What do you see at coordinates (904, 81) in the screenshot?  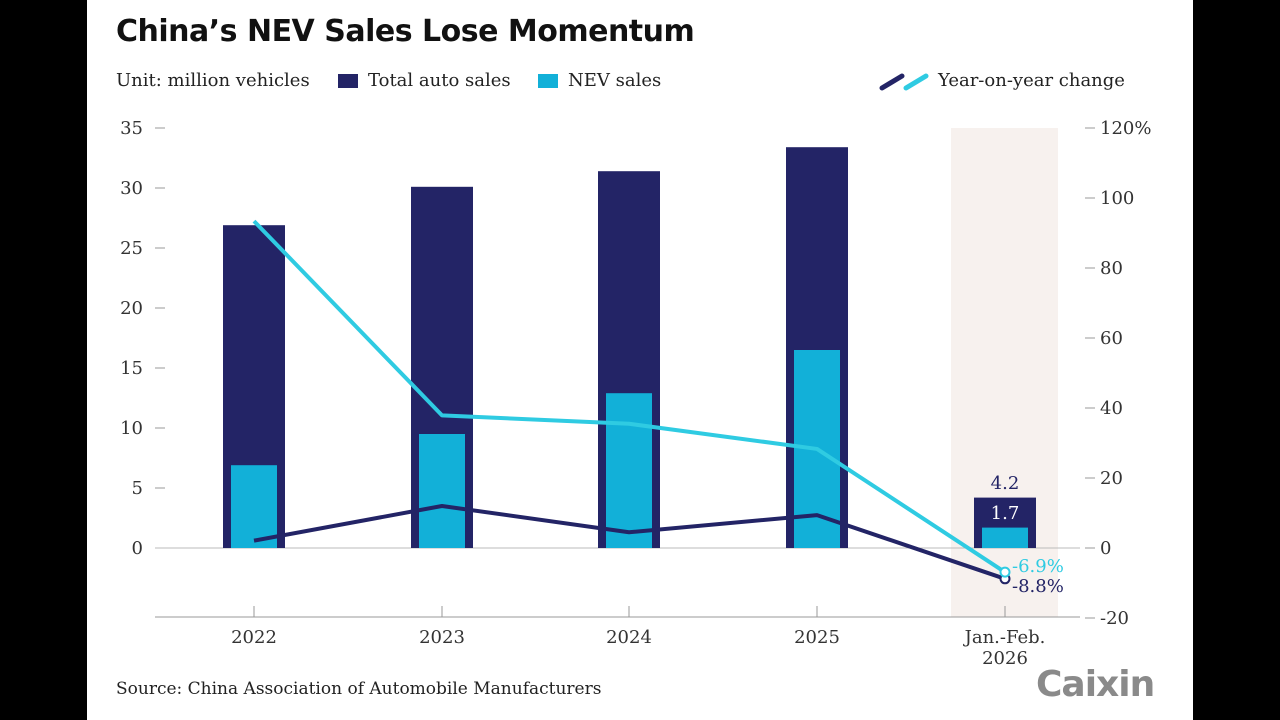 I see `legend-yoy-swatch-icon` at bounding box center [904, 81].